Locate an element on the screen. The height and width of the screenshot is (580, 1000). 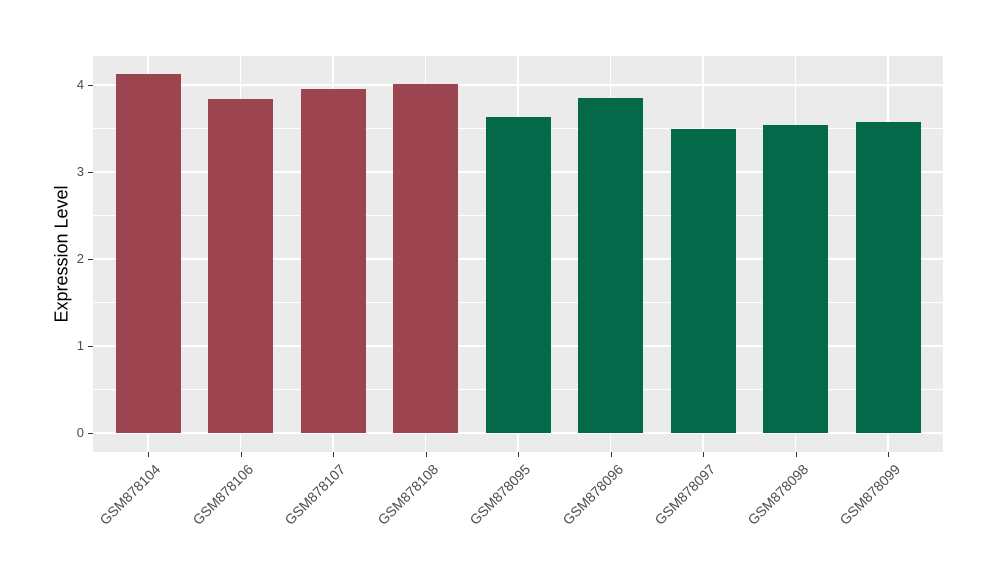
bar-GSM878097 is located at coordinates (703, 280).